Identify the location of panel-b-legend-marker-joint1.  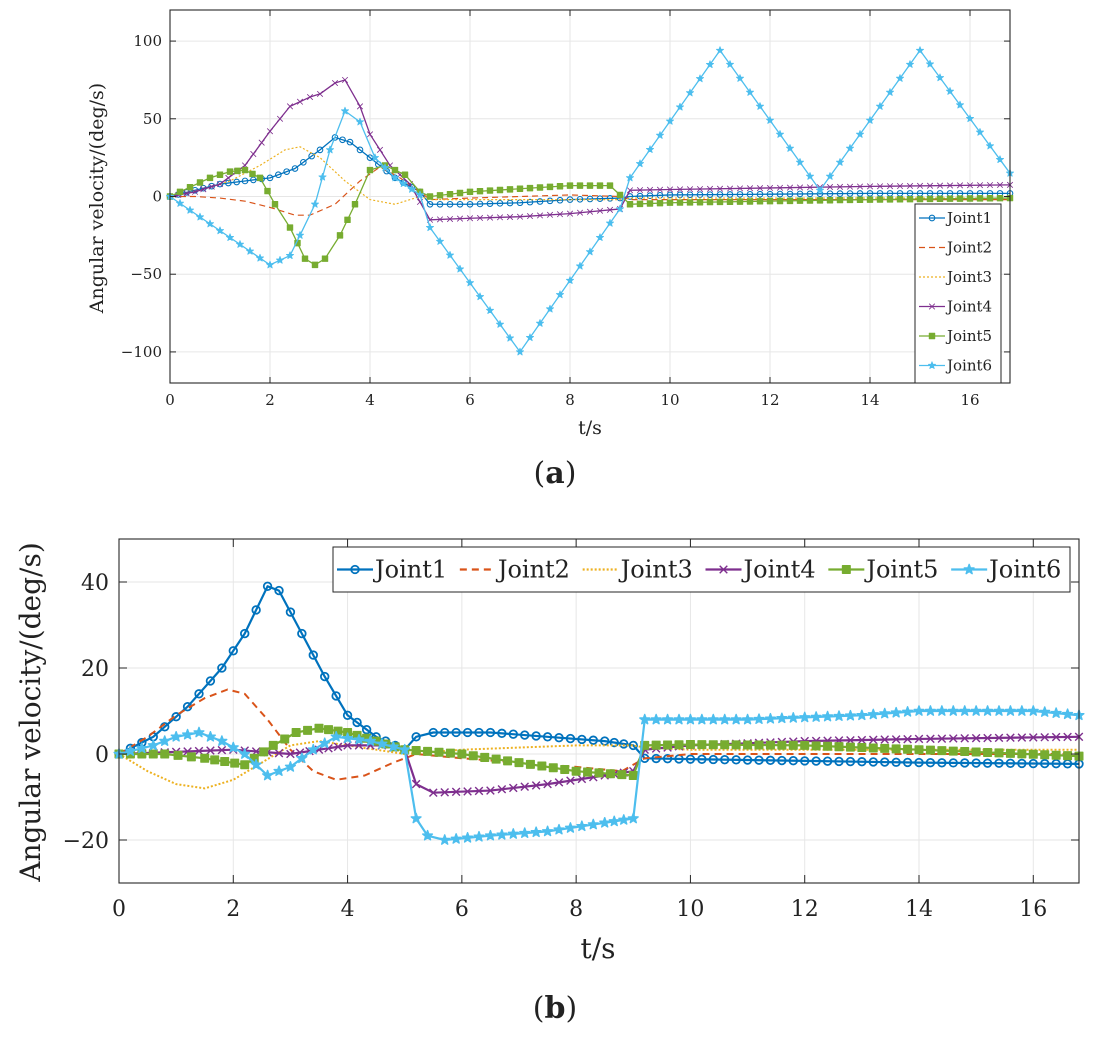
(355, 569).